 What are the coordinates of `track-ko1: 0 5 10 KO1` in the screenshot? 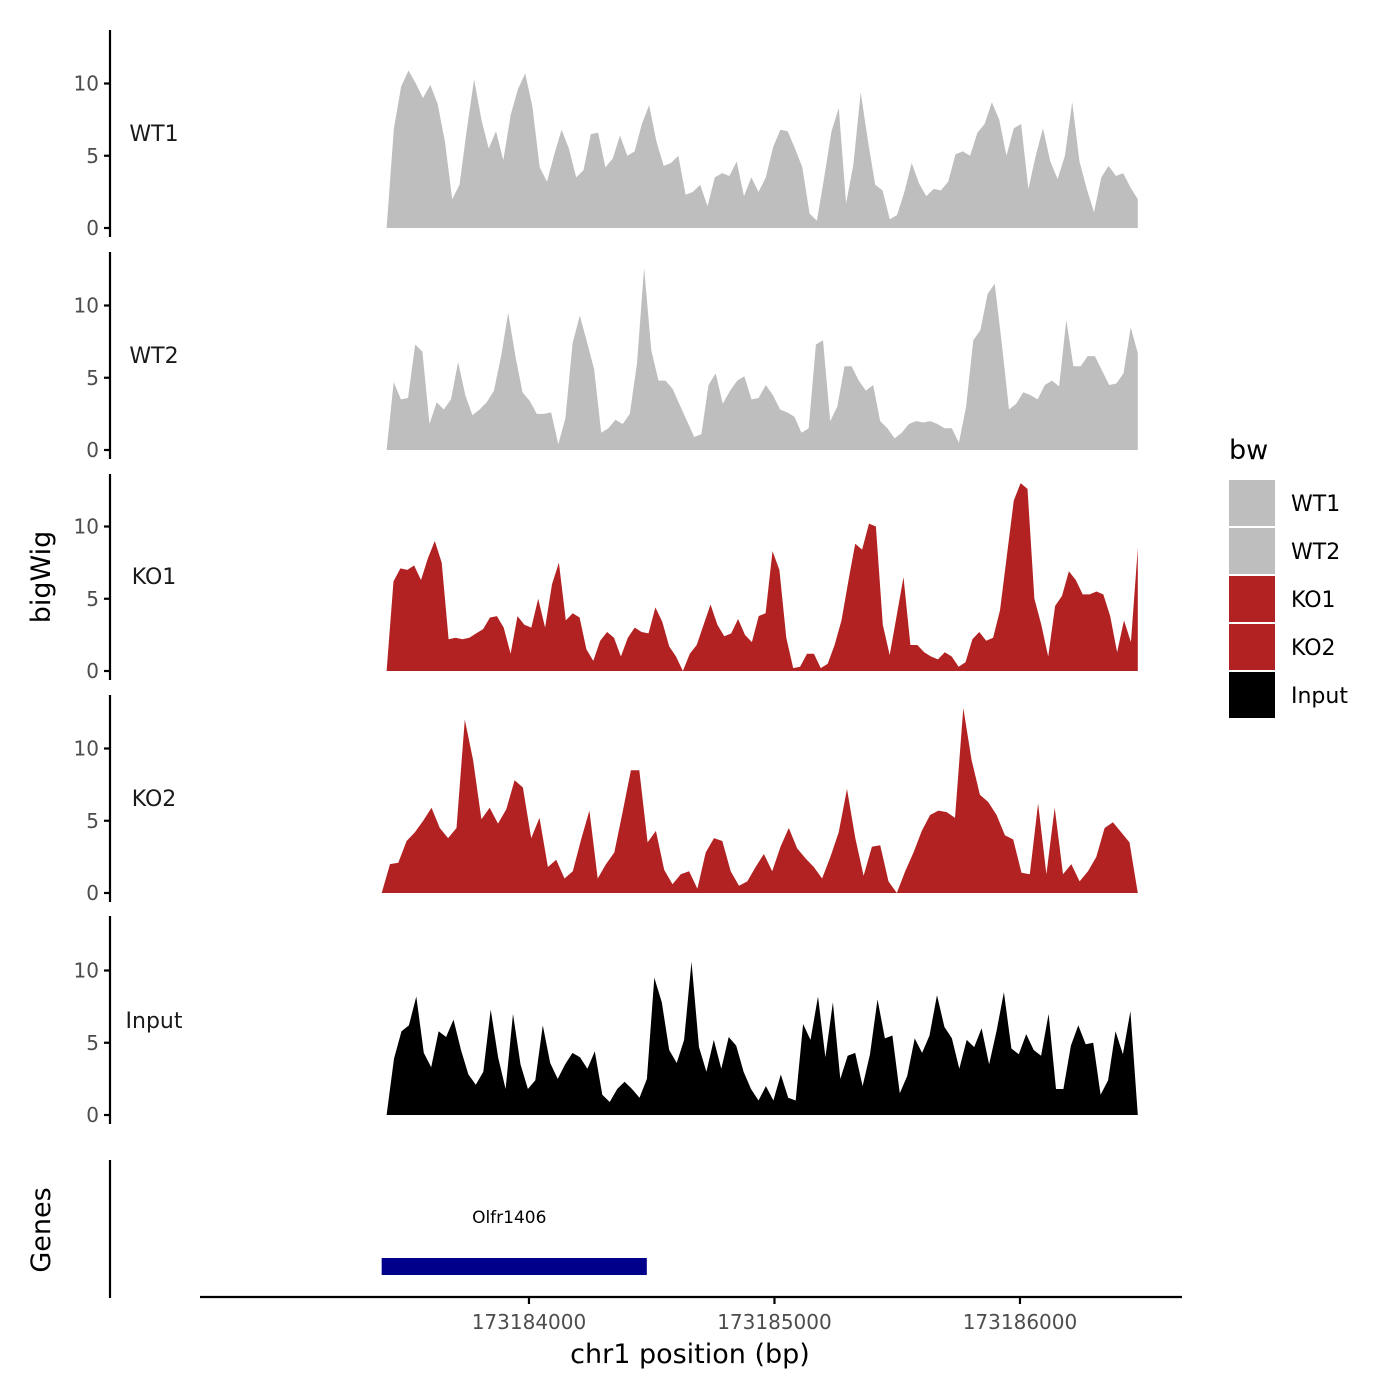 It's located at (606, 578).